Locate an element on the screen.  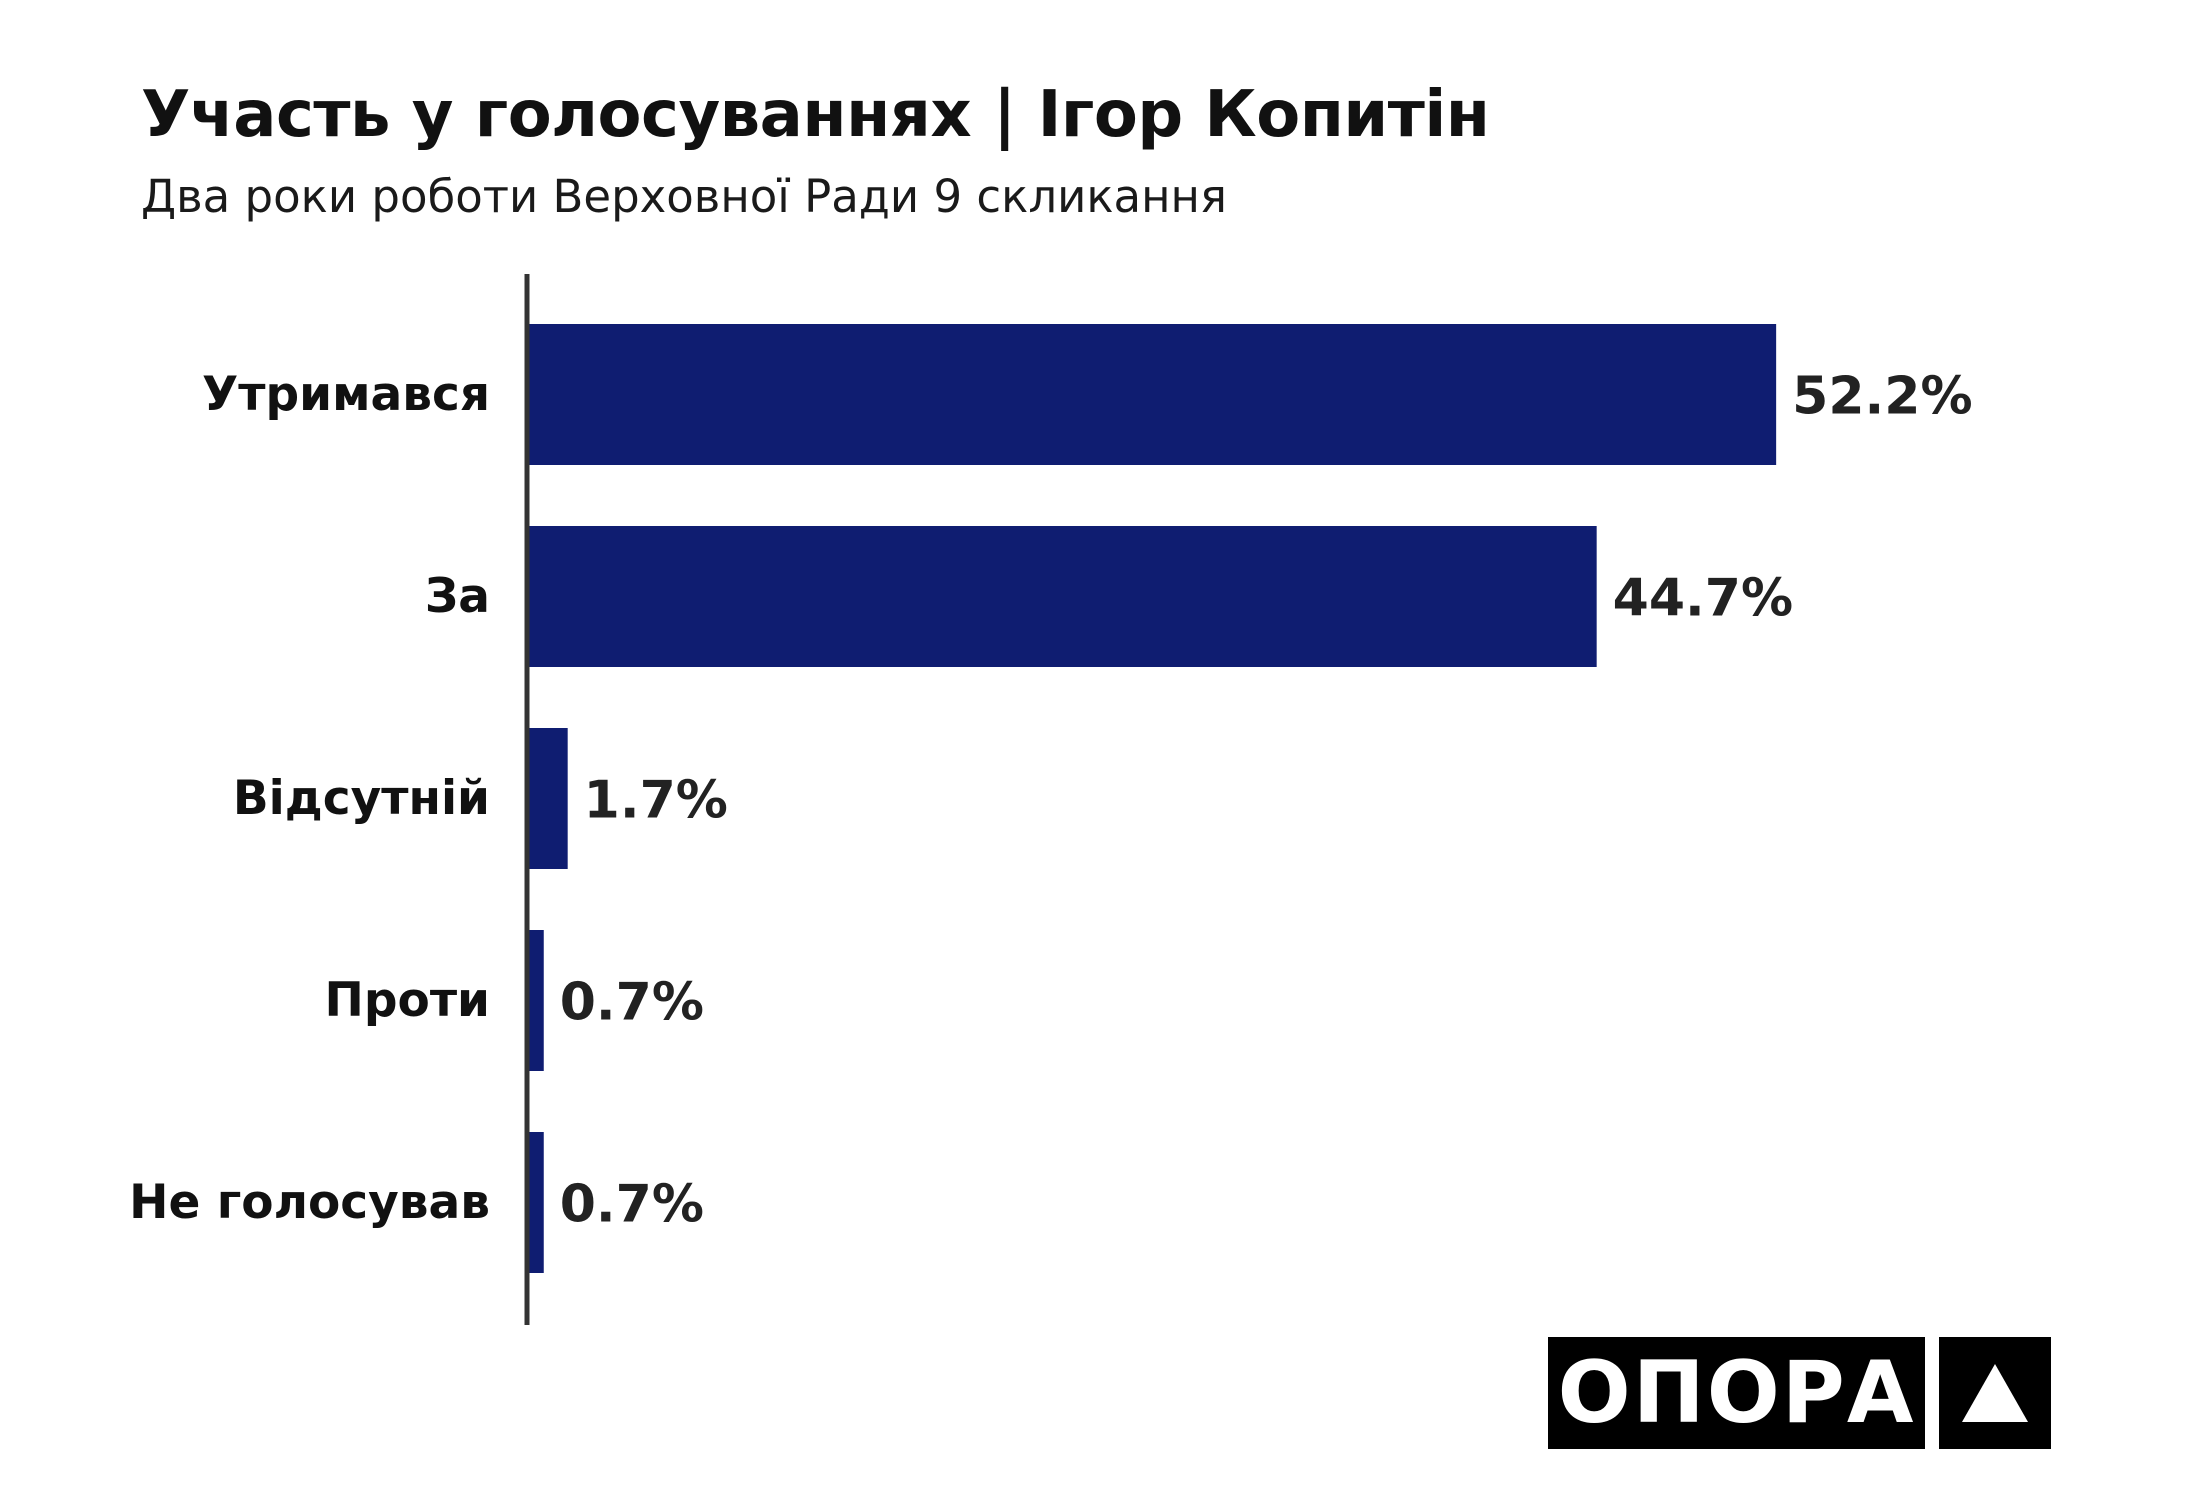
category-label: Відсутній is located at coordinates (361, 798).